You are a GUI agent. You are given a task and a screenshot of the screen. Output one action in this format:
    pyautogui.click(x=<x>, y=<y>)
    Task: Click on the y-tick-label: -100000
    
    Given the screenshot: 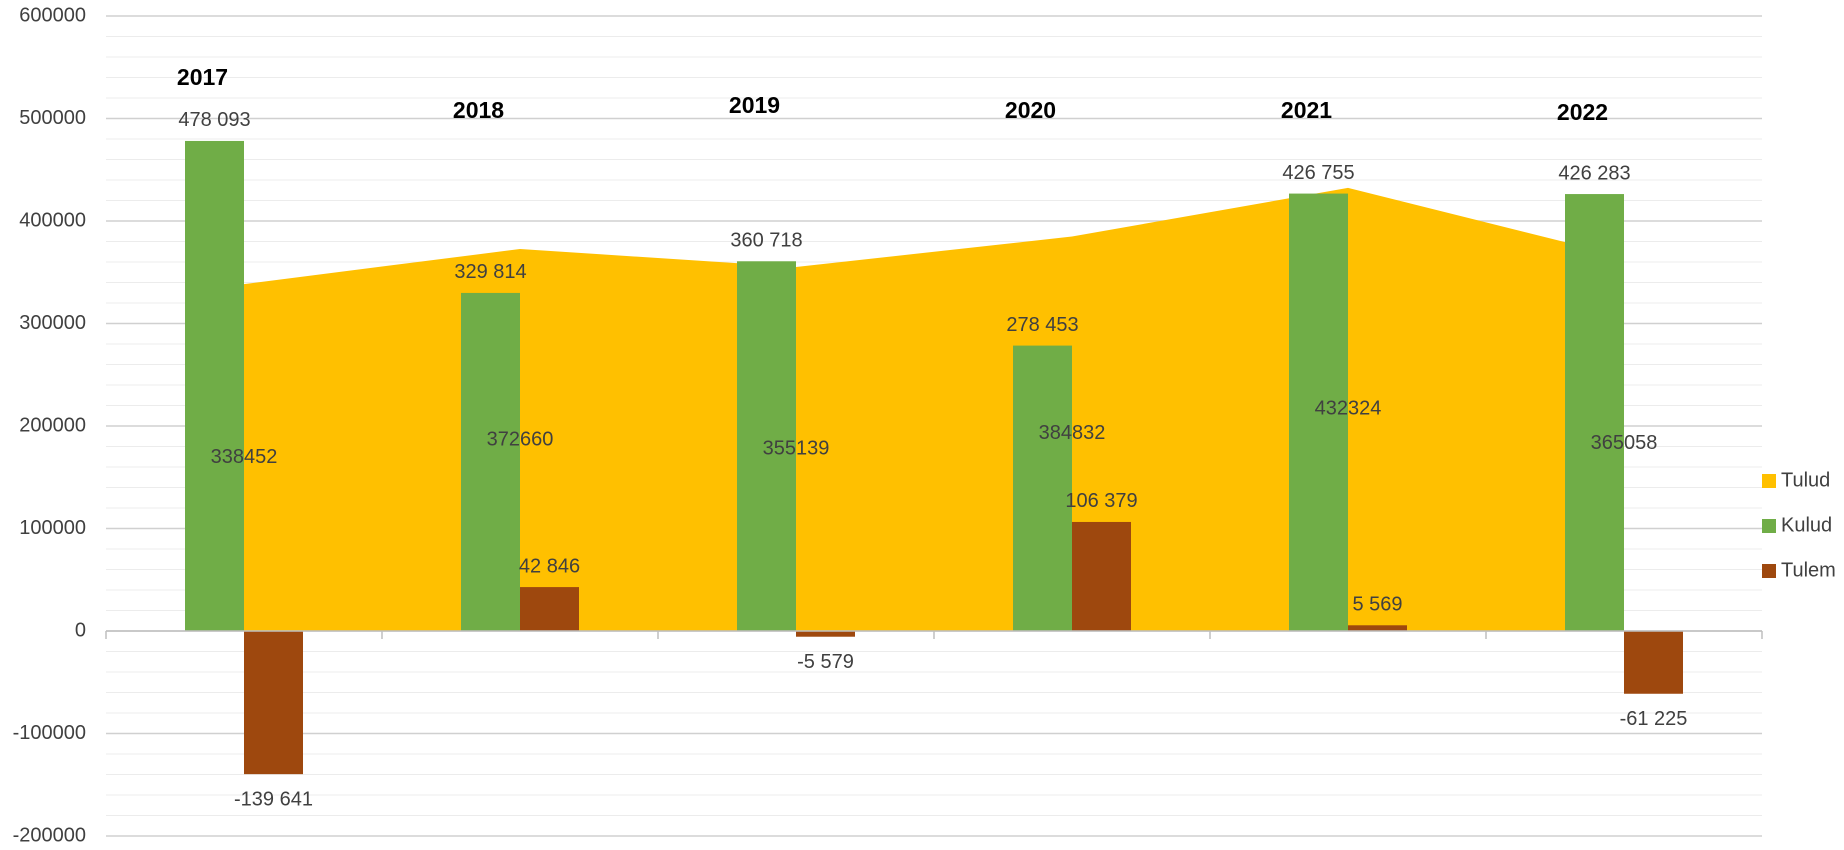 What is the action you would take?
    pyautogui.click(x=49, y=733)
    